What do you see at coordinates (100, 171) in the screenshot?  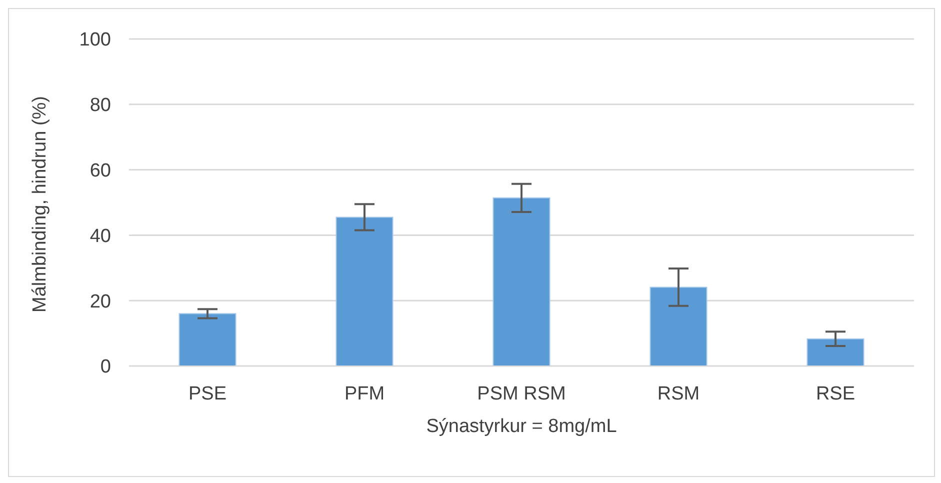 I see `y-tick-label: 60` at bounding box center [100, 171].